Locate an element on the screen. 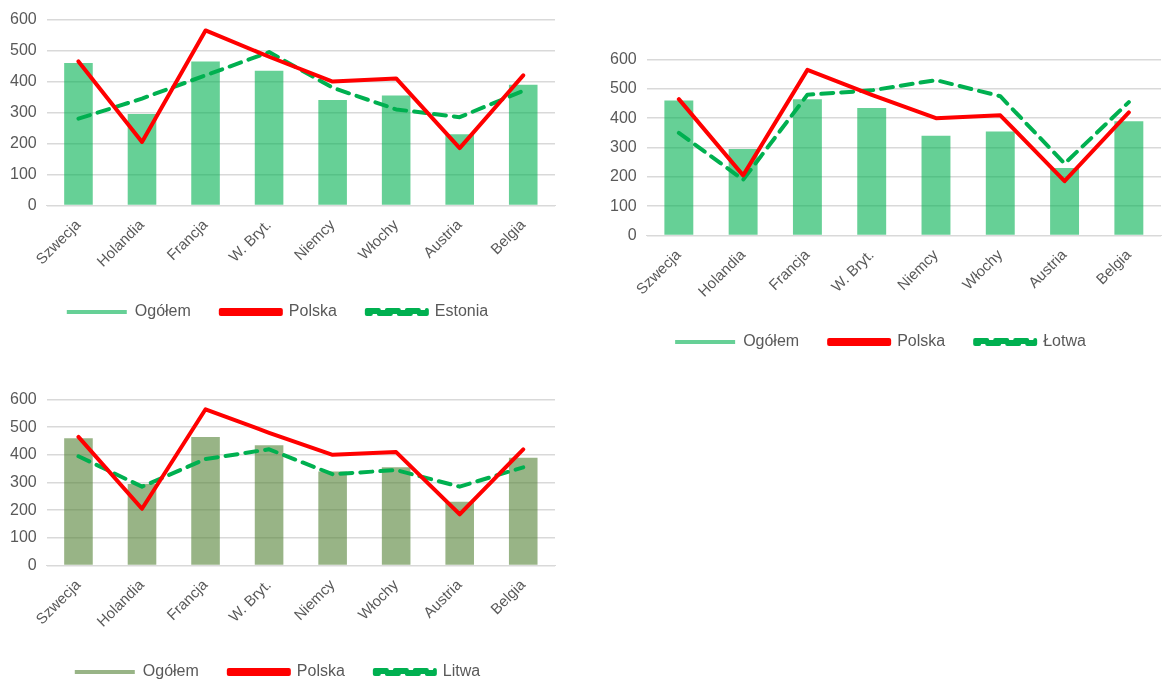  legend-label: Litwa is located at coordinates (461, 671).